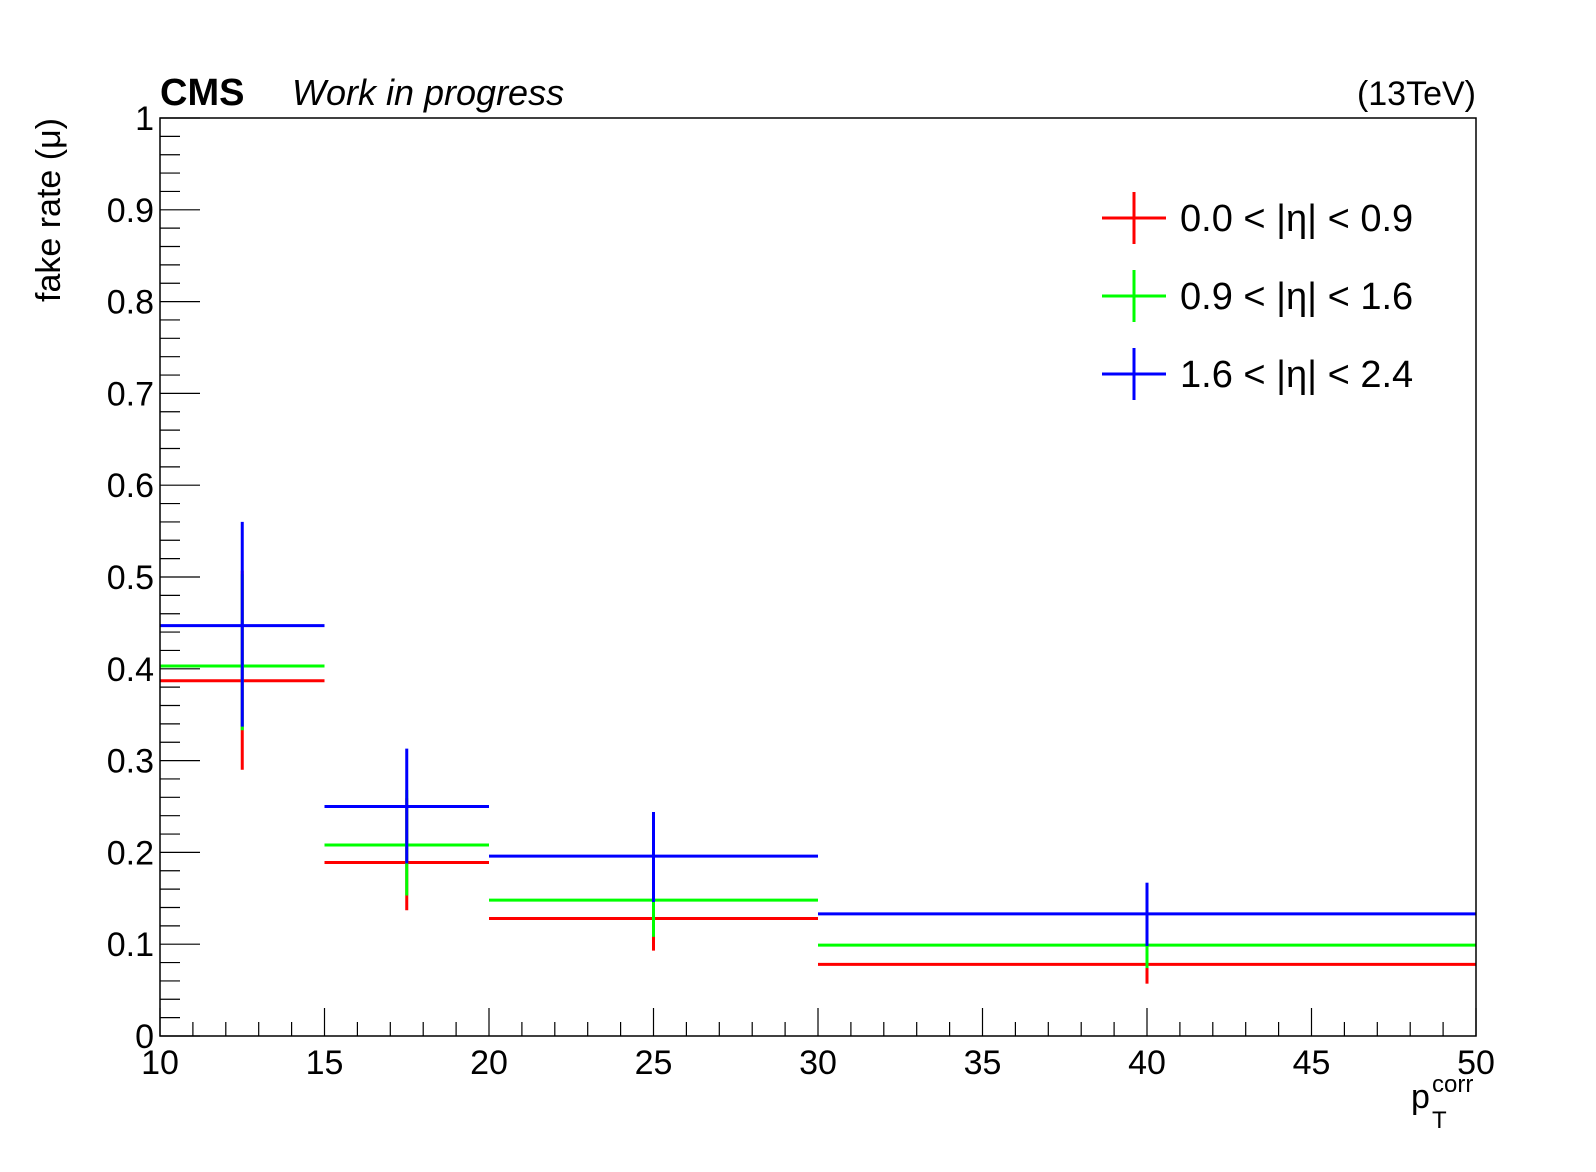 The height and width of the screenshot is (1172, 1596). Describe the element at coordinates (325, 1063) in the screenshot. I see `x-tick-label: 15` at that location.